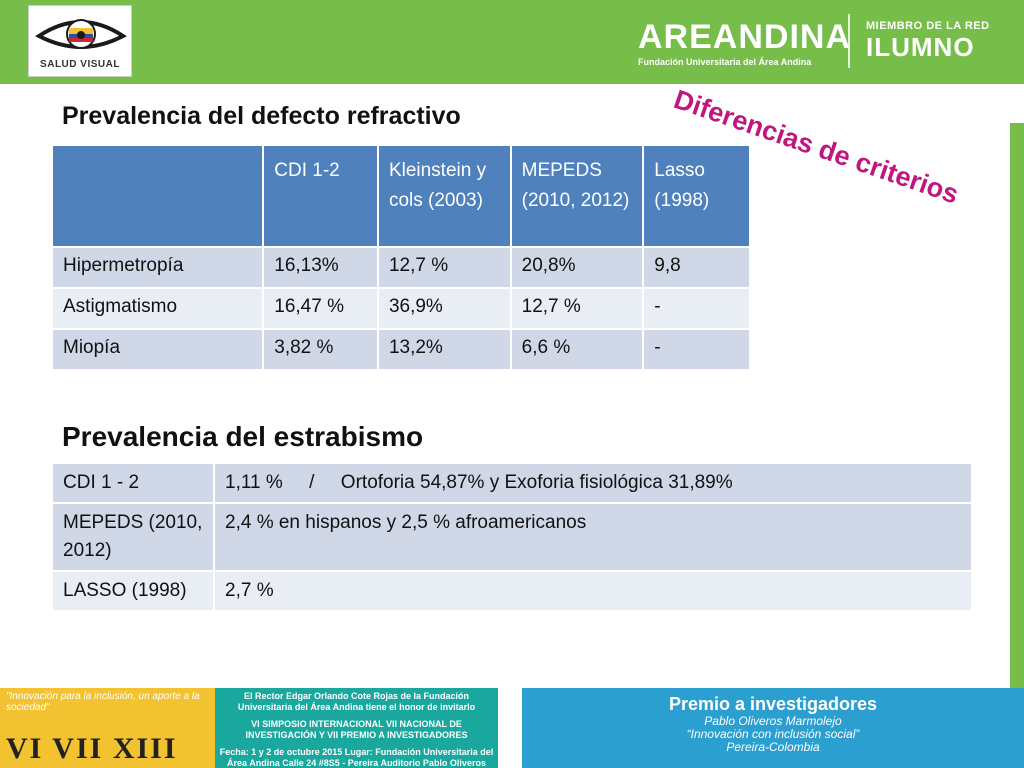 Image resolution: width=1024 pixels, height=768 pixels. Describe the element at coordinates (444, 349) in the screenshot. I see `table-cell: 13,2%` at that location.